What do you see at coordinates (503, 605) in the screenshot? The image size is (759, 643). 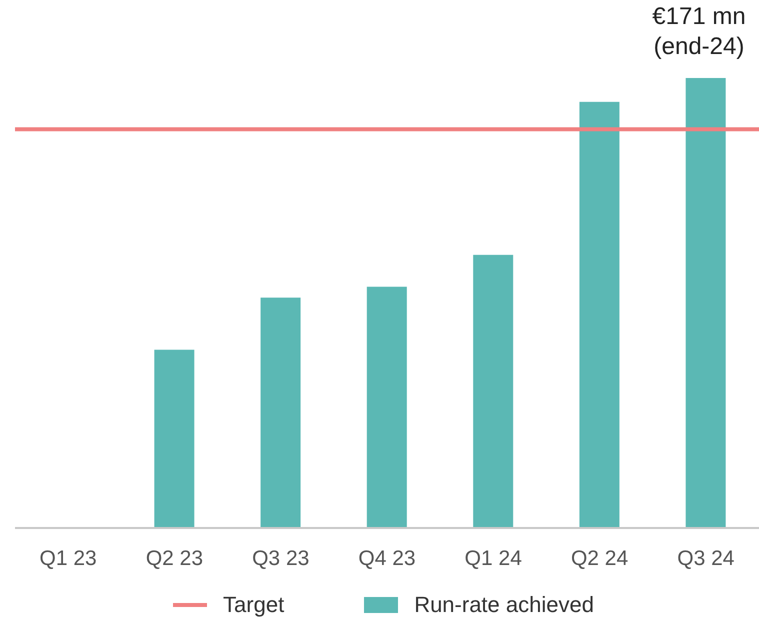 I see `legend-label: Run-rate achieved` at bounding box center [503, 605].